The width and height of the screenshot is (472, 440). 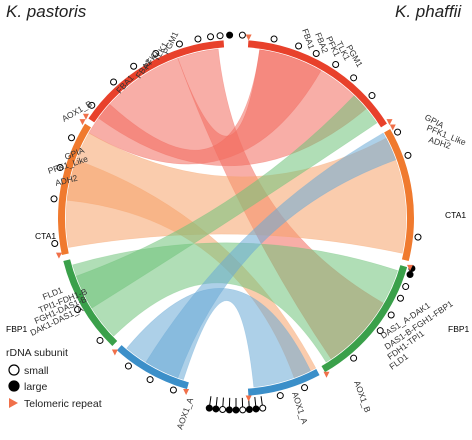 I want to click on gene-label-cta1-left: CTA1, so click(x=45, y=236).